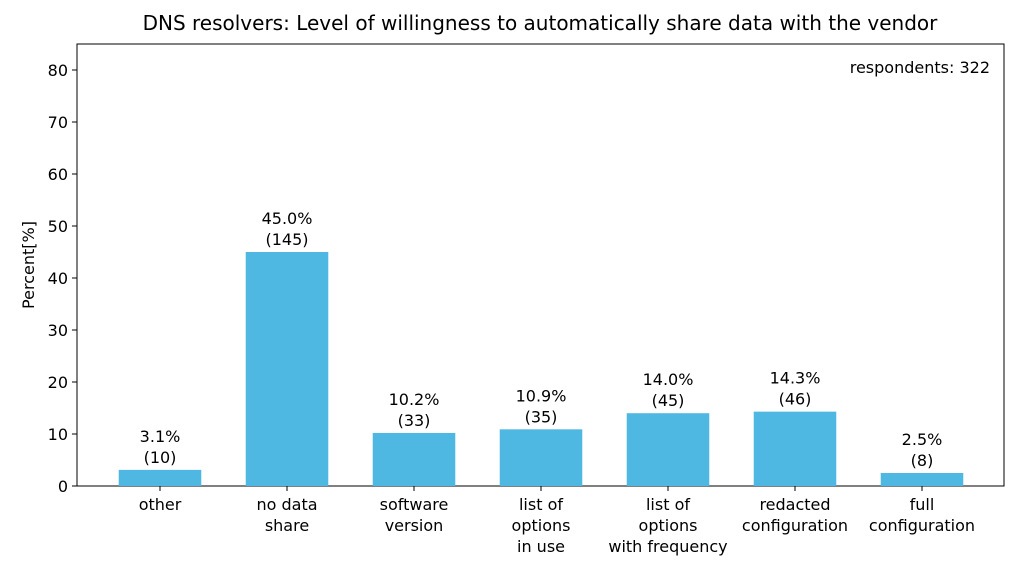  What do you see at coordinates (28, 265) in the screenshot?
I see `y-axis-label: Percent[%]` at bounding box center [28, 265].